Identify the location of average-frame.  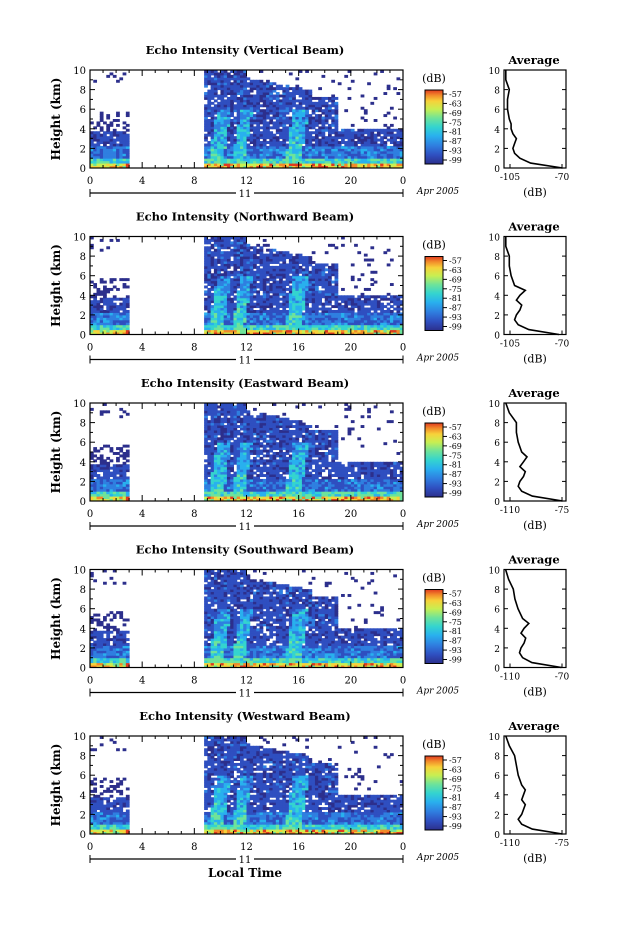
(535, 119).